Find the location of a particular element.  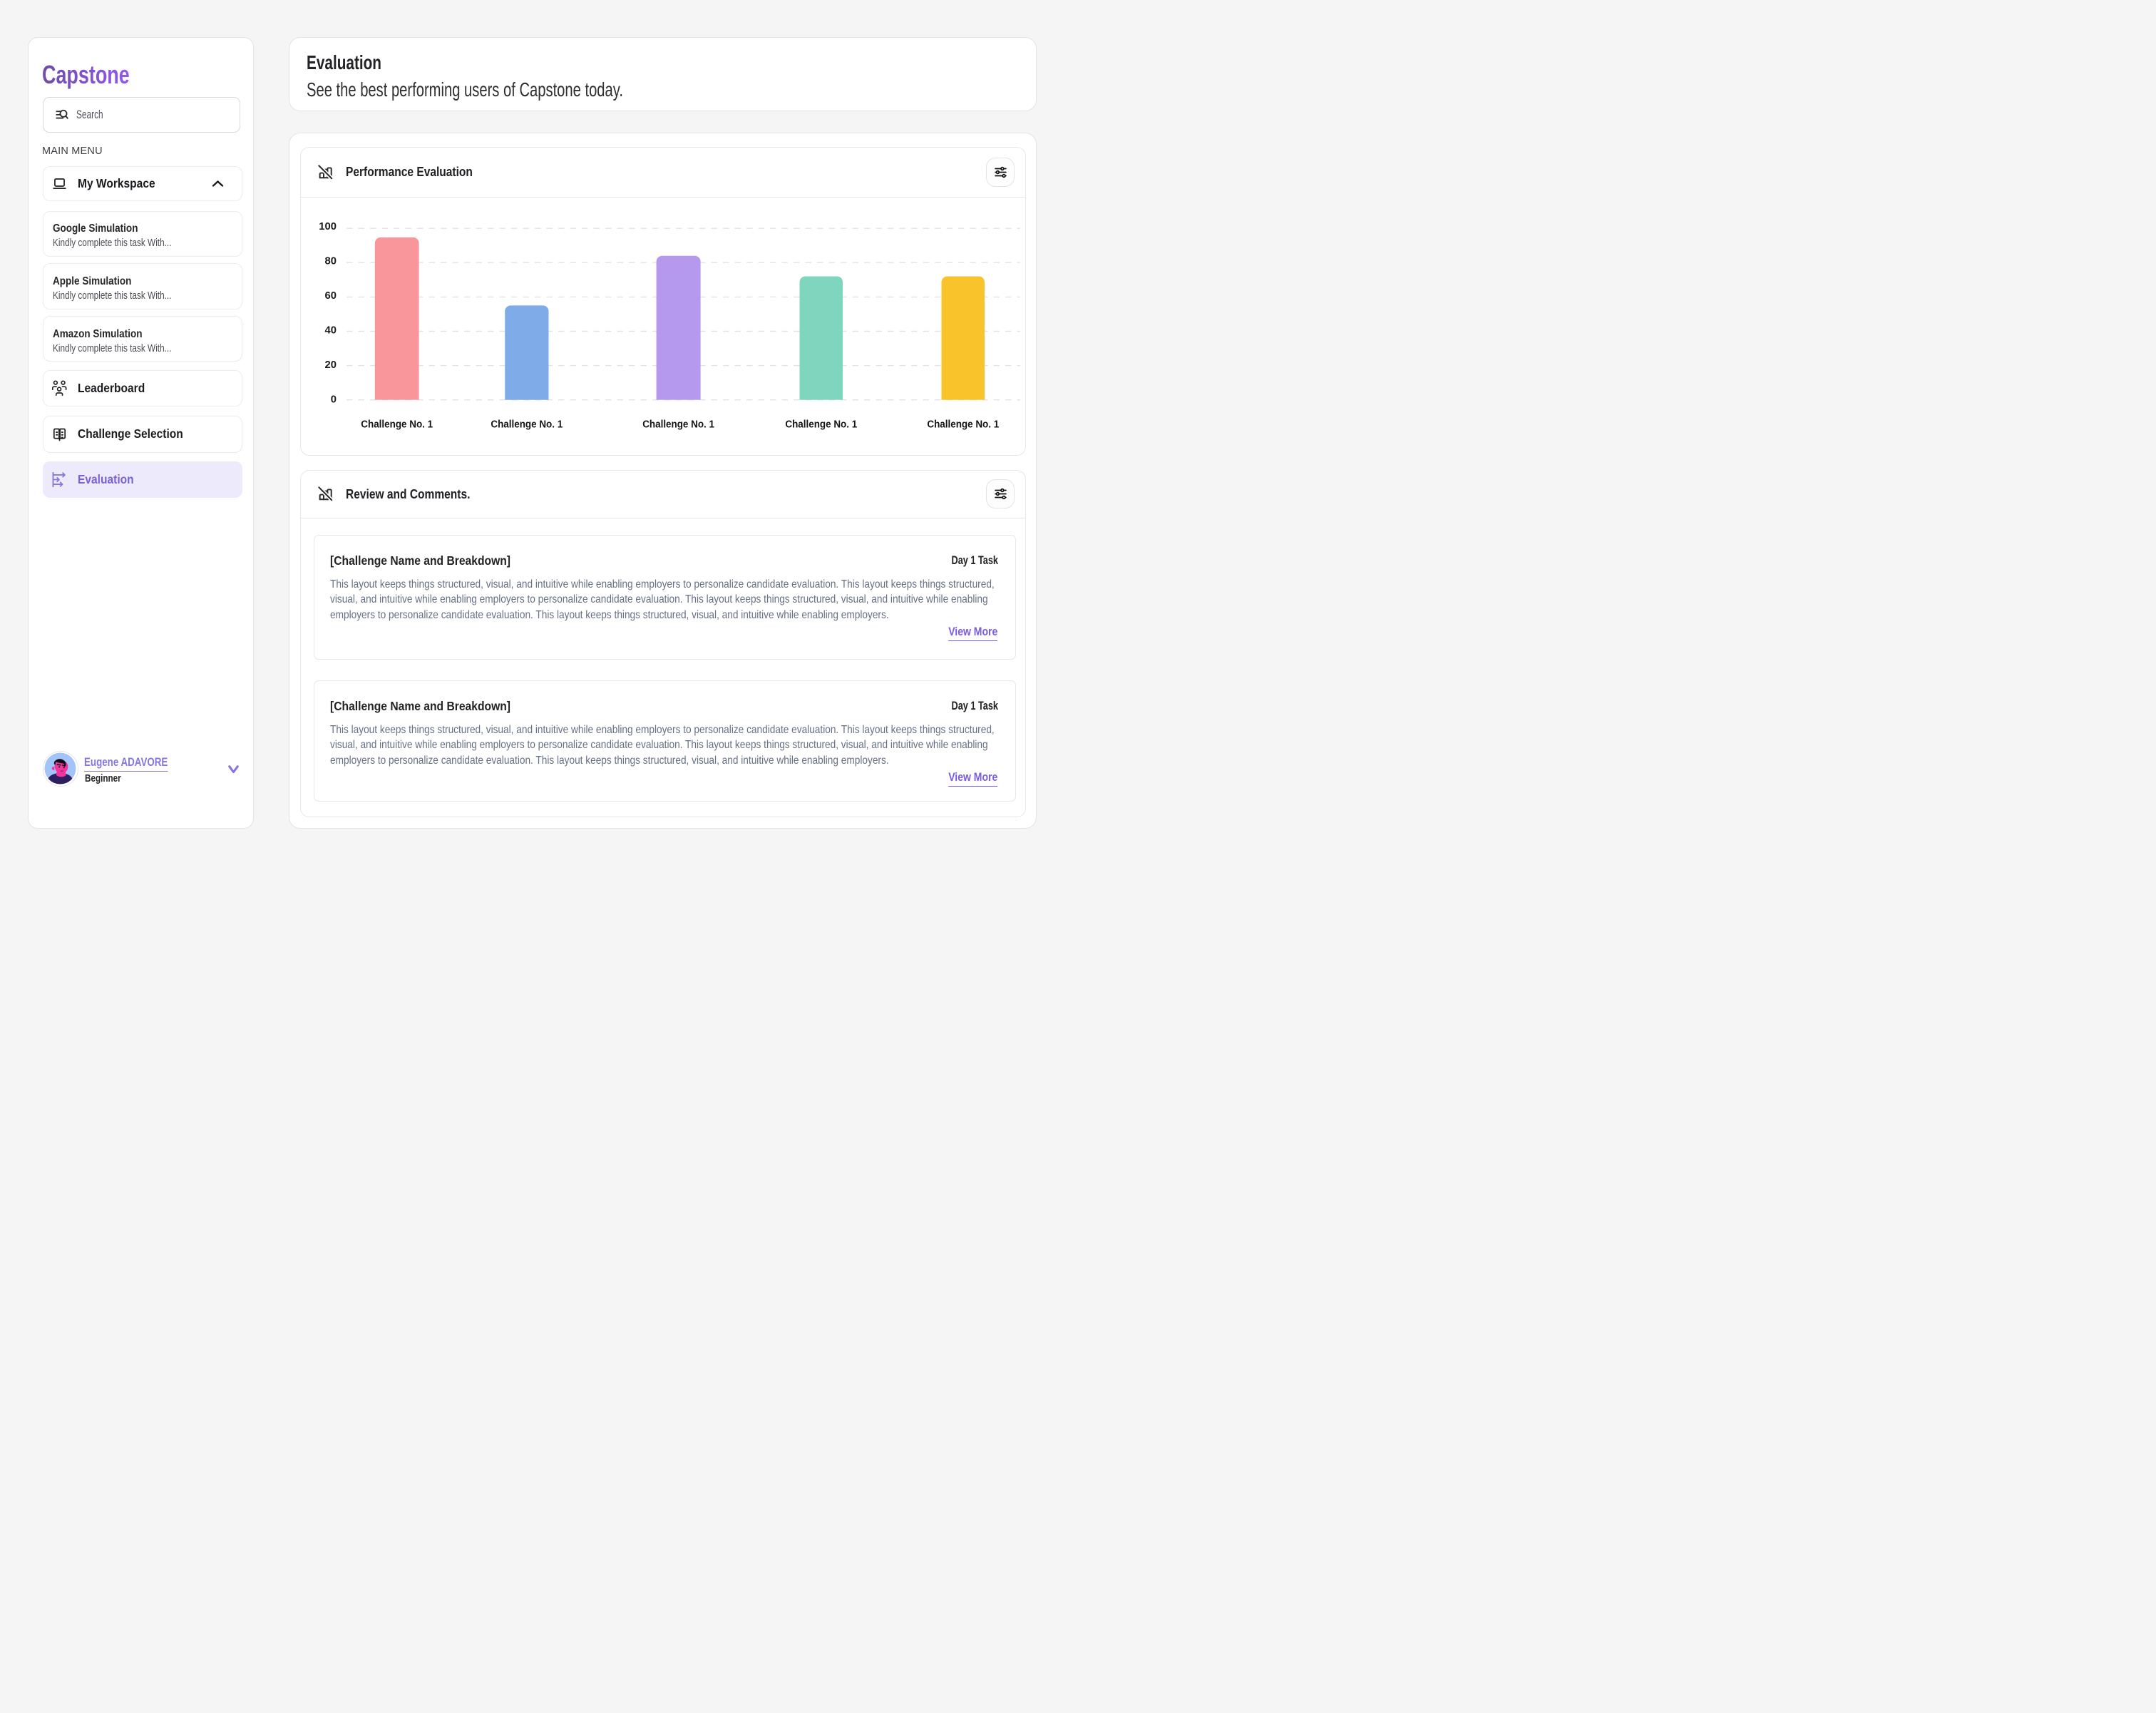

svg-text: 0 is located at coordinates (333, 400).